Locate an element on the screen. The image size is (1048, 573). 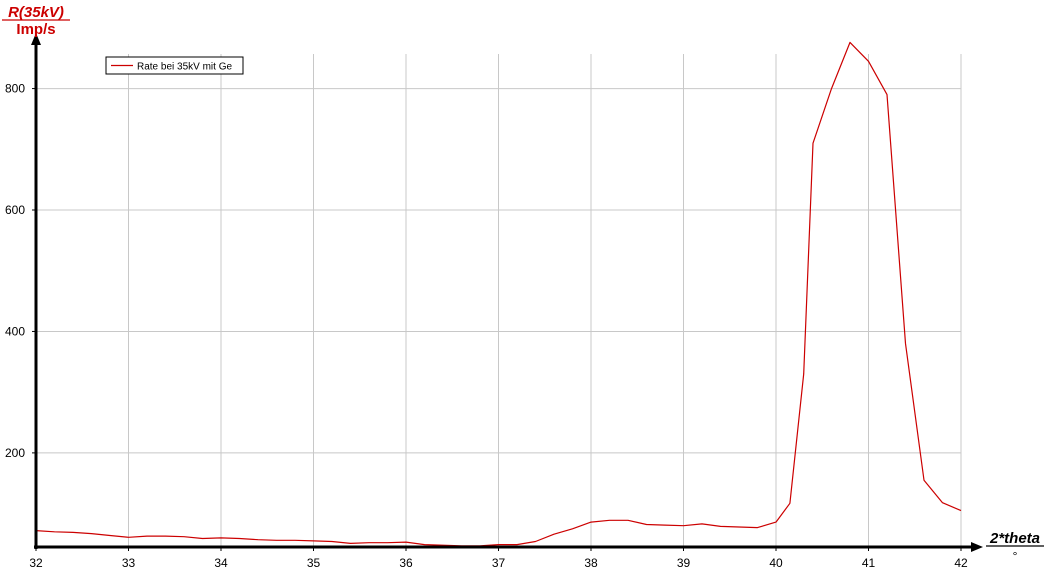
x-tick-label: 40 is located at coordinates (776, 563).